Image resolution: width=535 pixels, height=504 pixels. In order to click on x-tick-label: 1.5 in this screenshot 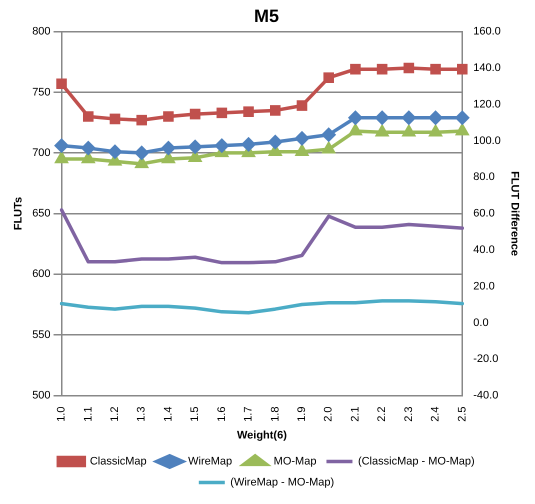, I will do `click(195, 414)`.